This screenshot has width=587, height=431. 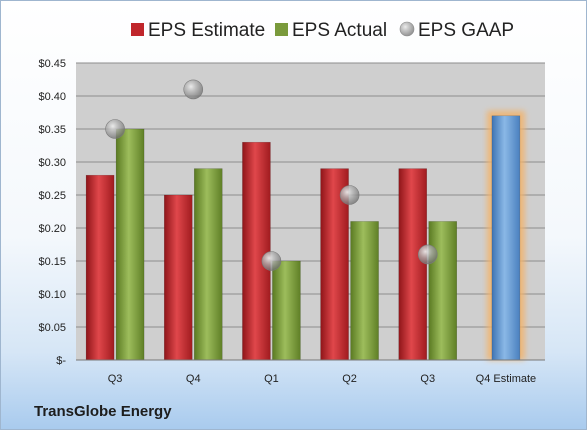 I want to click on x-axis: Q3 Q4 Q1 Q2 Q3 Q4 Estimate, so click(x=322, y=379).